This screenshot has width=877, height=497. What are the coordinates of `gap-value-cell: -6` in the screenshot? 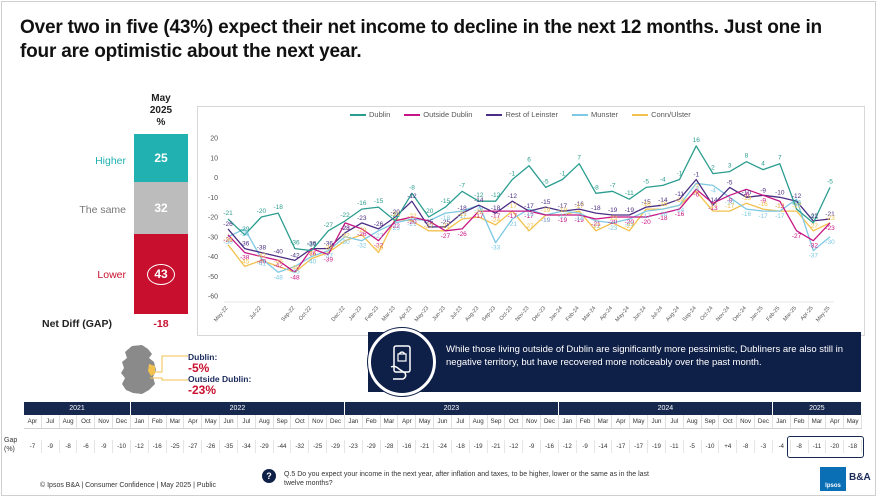 It's located at (86, 446).